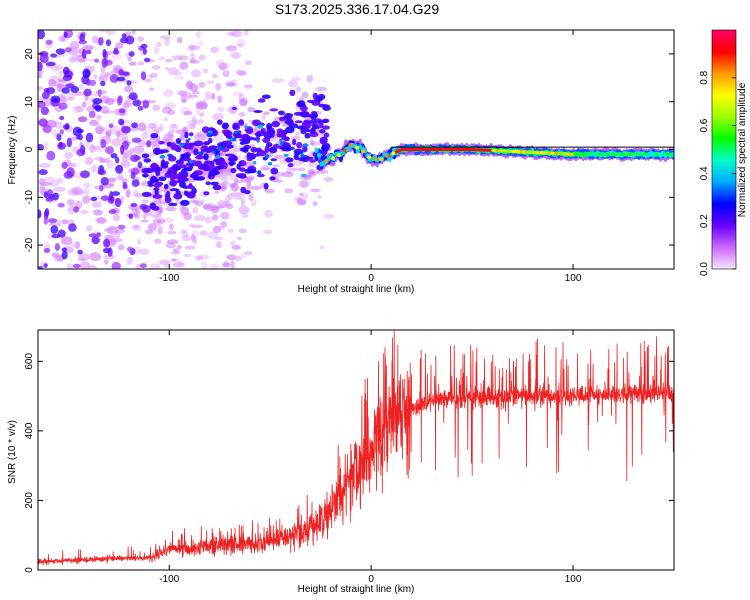 This screenshot has width=750, height=600. What do you see at coordinates (29, 197) in the screenshot?
I see `y-tick-label: -10` at bounding box center [29, 197].